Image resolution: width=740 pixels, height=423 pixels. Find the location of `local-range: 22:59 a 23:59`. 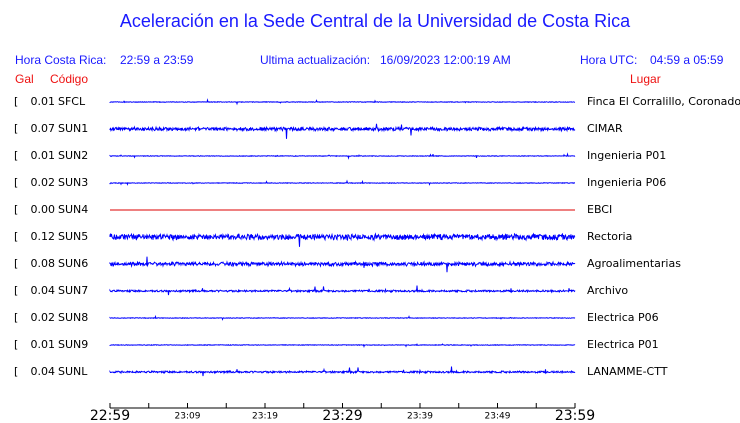

local-range: 22:59 a 23:59 is located at coordinates (157, 60).